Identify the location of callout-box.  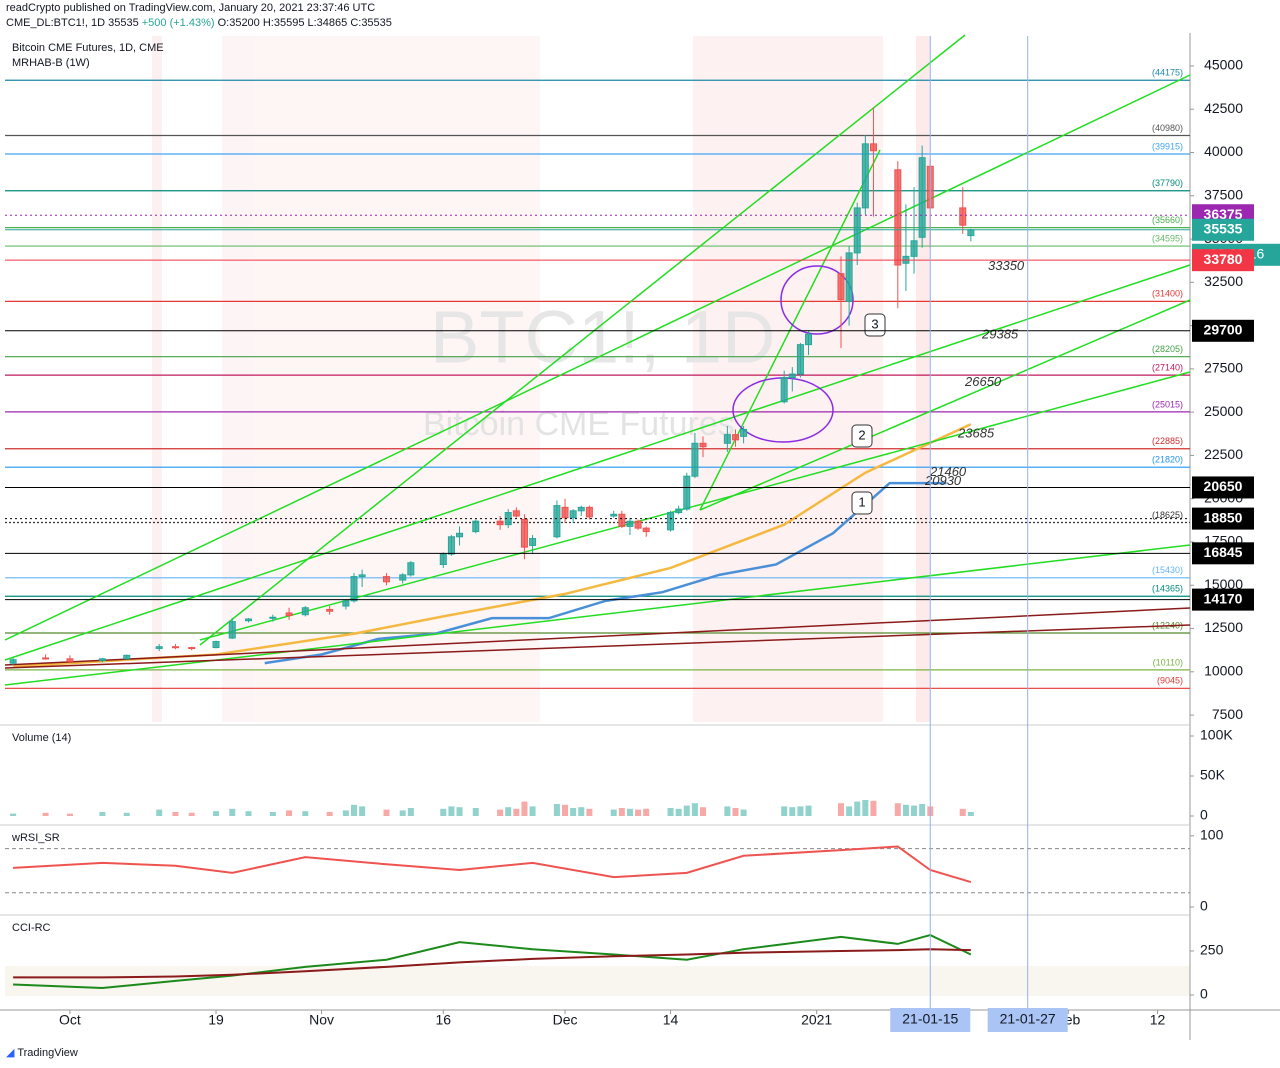
(862, 436).